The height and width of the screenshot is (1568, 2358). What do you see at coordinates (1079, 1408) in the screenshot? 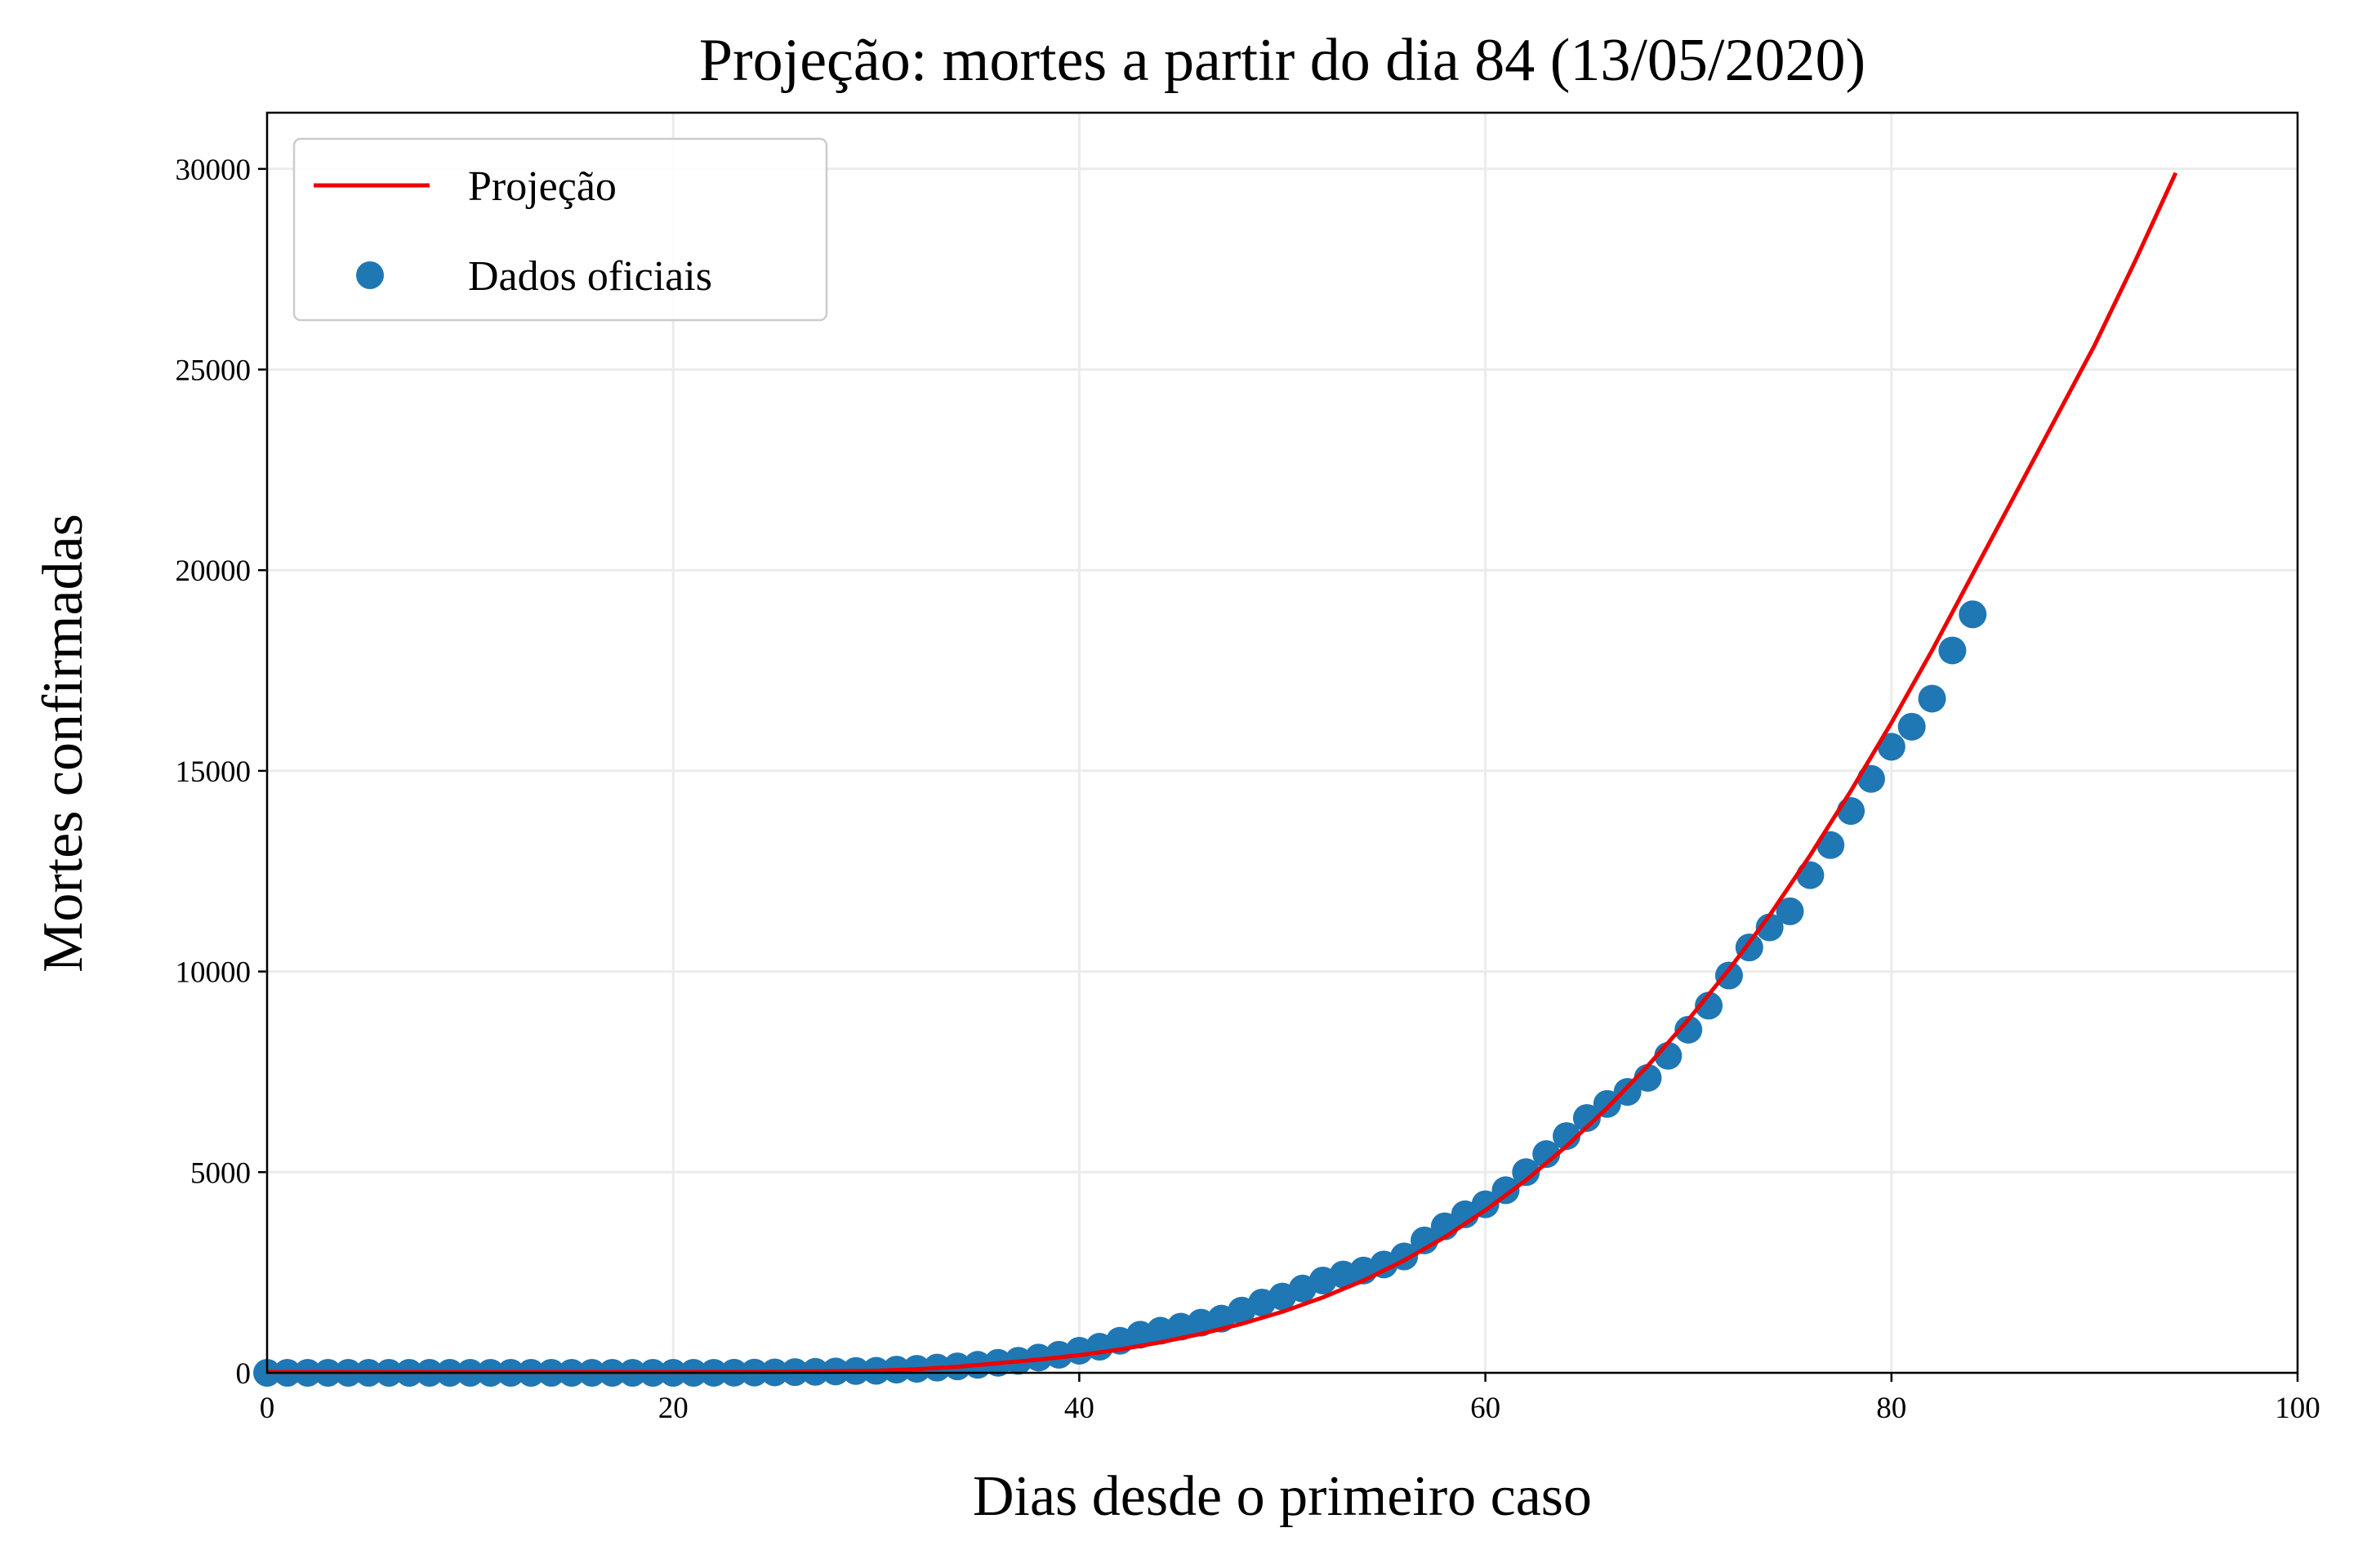
I see `x-tick-label: 40` at bounding box center [1079, 1408].